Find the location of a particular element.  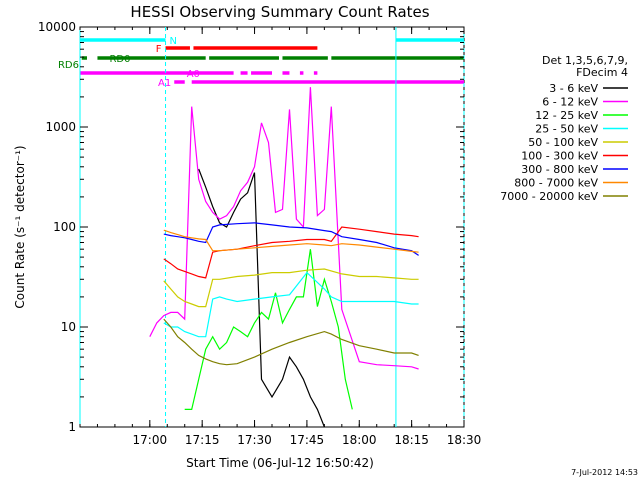

x-tick-label: 18:30 is located at coordinates (464, 440).